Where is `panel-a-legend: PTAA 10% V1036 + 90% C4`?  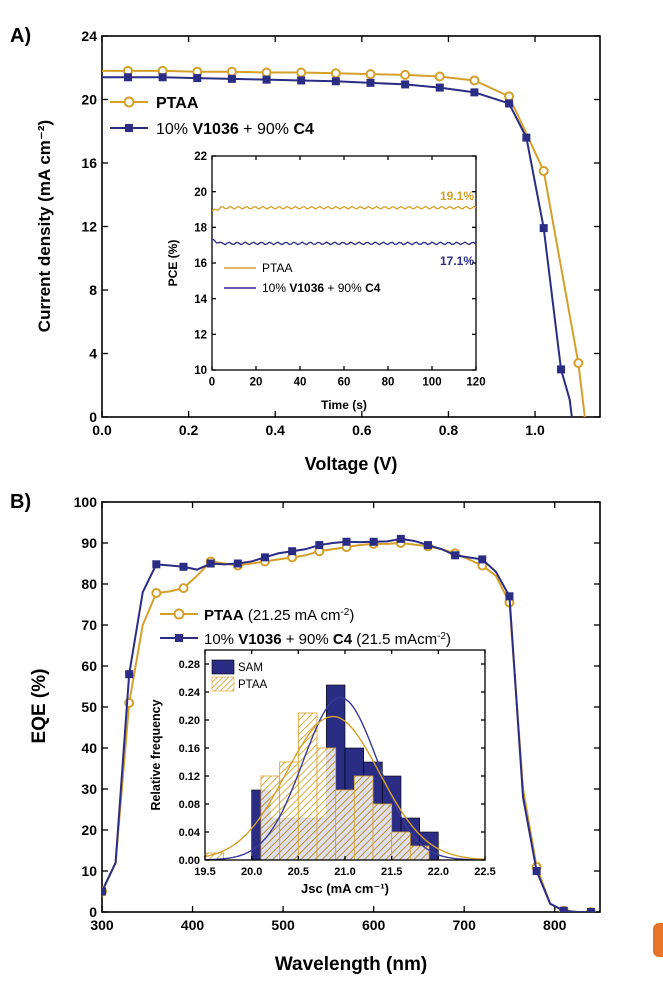 panel-a-legend: PTAA 10% V1036 + 90% C4 is located at coordinates (212, 116).